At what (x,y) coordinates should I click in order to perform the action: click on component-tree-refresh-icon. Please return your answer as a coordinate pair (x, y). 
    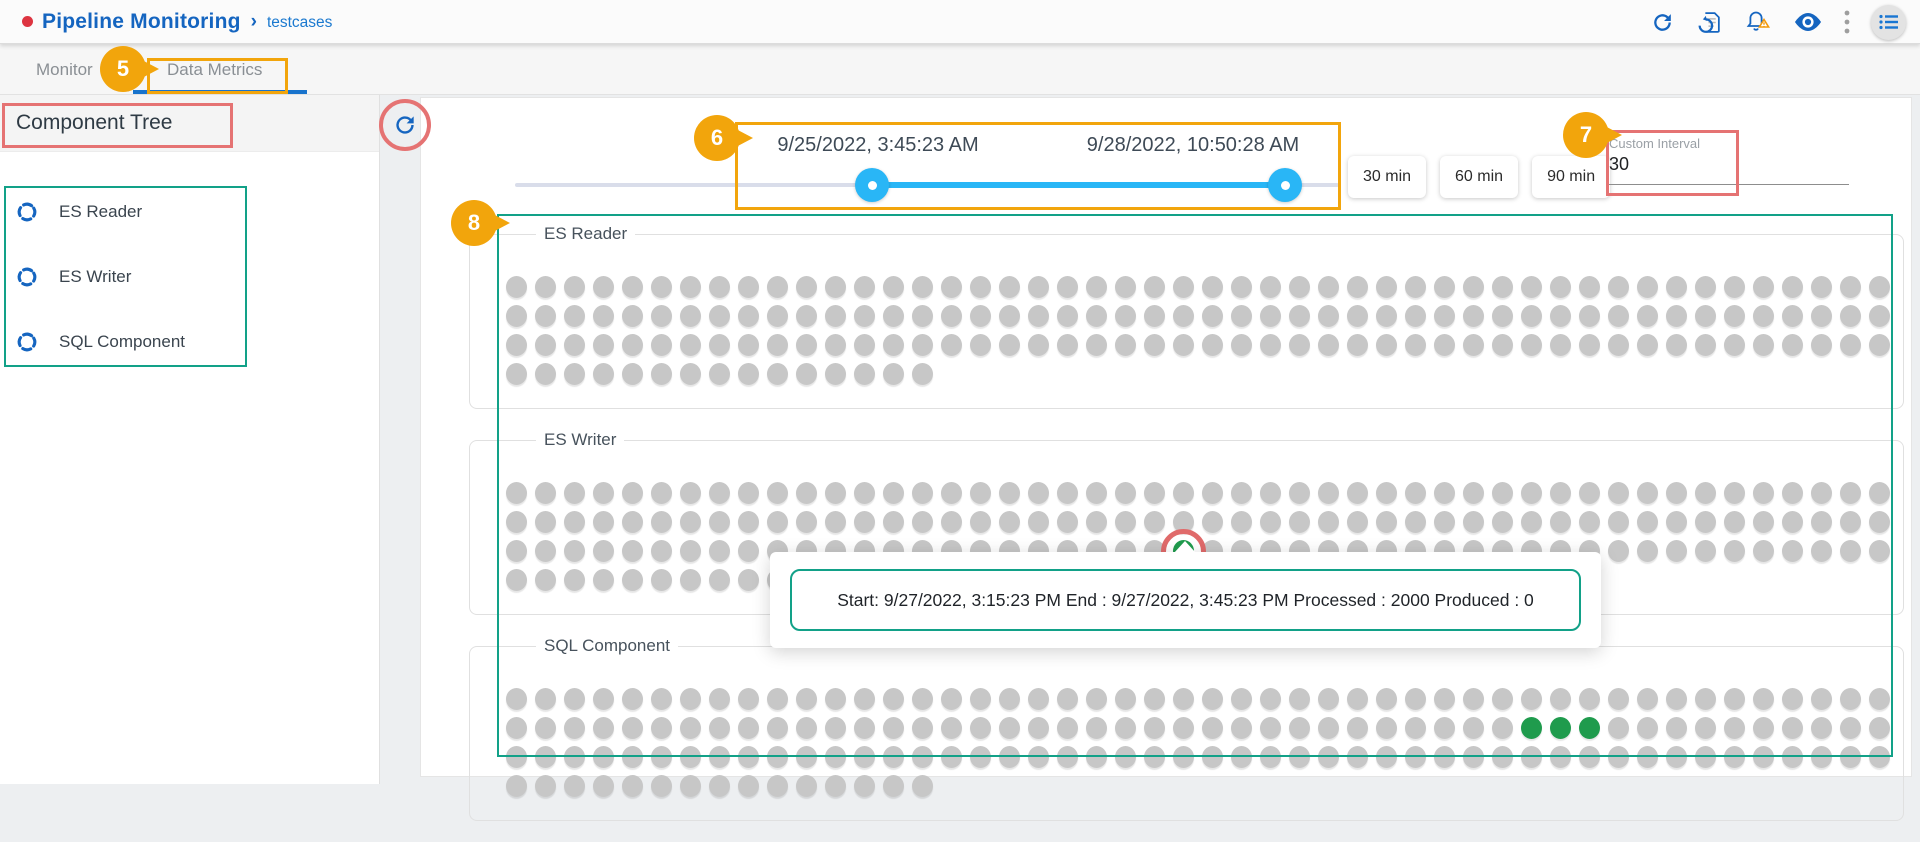
    Looking at the image, I should click on (405, 125).